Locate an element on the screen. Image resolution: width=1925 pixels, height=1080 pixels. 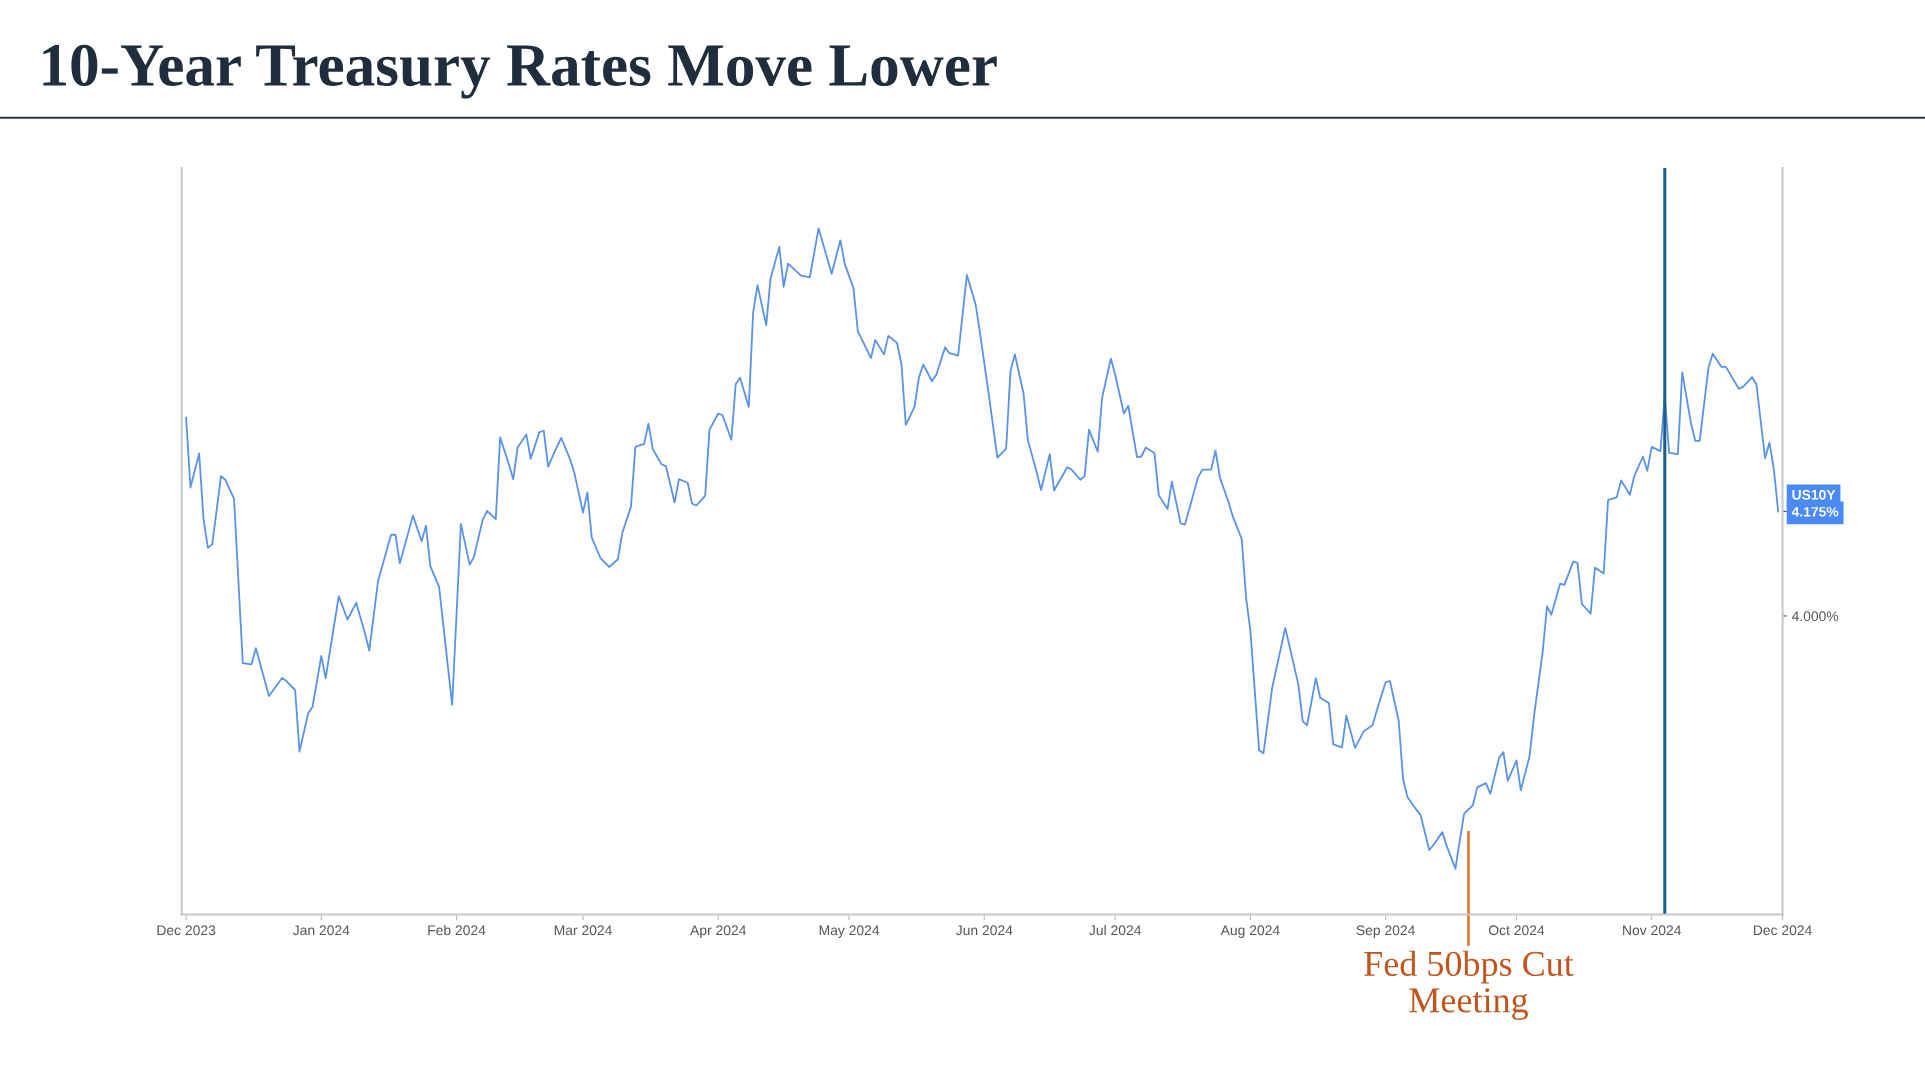
x-tick-label: Apr 2024 is located at coordinates (718, 931).